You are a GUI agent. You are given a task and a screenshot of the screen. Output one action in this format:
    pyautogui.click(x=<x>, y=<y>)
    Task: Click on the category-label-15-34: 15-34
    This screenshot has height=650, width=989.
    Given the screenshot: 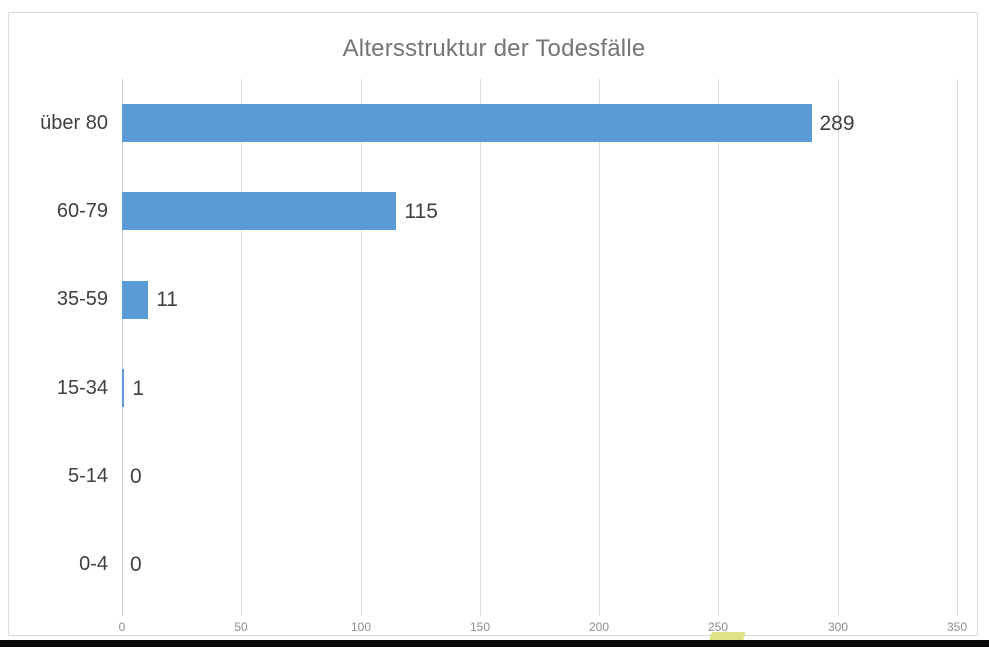 What is the action you would take?
    pyautogui.click(x=82, y=387)
    